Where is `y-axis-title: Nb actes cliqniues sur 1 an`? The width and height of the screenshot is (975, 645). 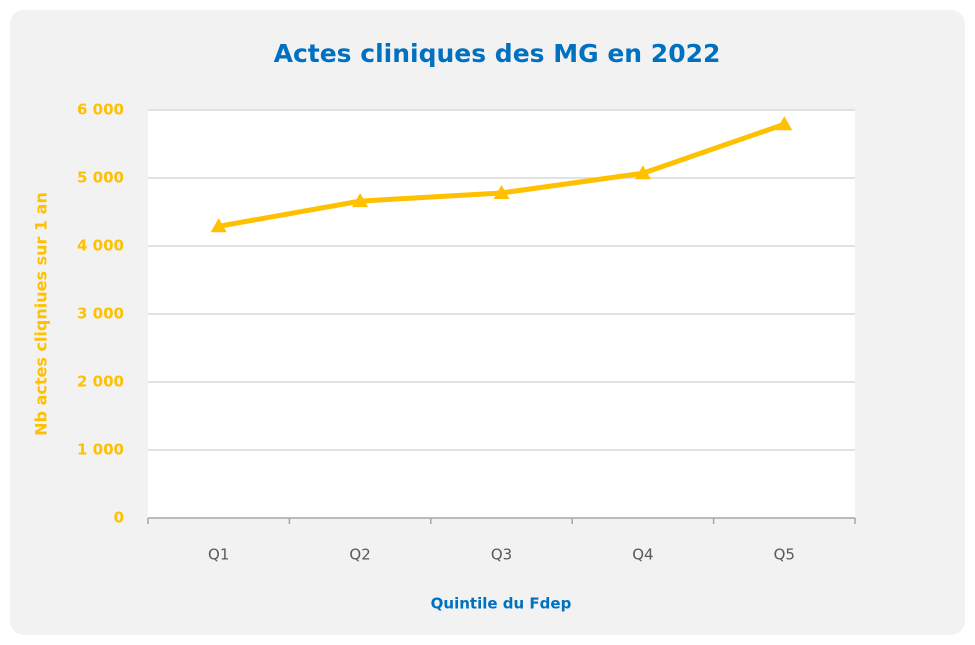
y-axis-title: Nb actes cliqniues sur 1 an is located at coordinates (41, 314).